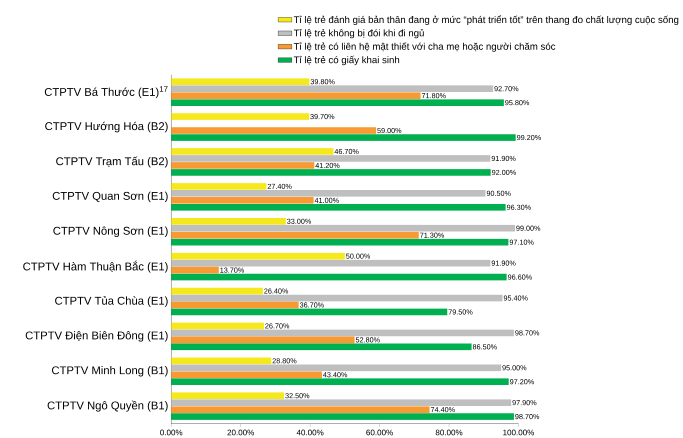 The image size is (683, 438). Describe the element at coordinates (106, 127) in the screenshot. I see `y-tick-label: CTPTV Hướng Hóa (B2)` at that location.